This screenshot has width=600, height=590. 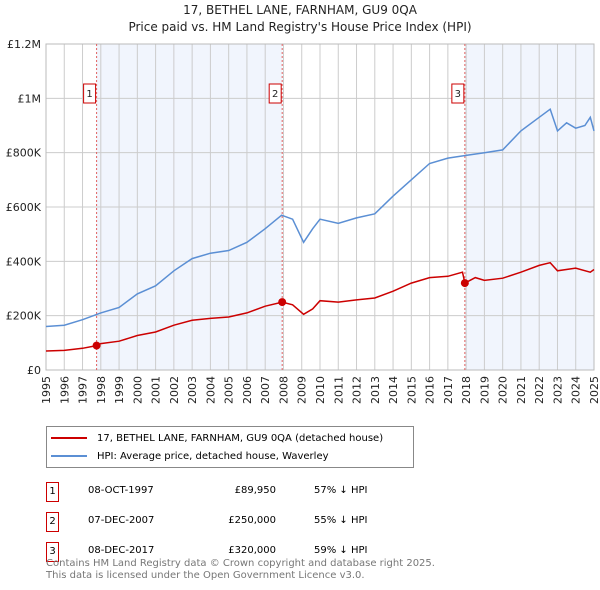 I want to click on x-tick-label: 1999, so click(x=119, y=390).